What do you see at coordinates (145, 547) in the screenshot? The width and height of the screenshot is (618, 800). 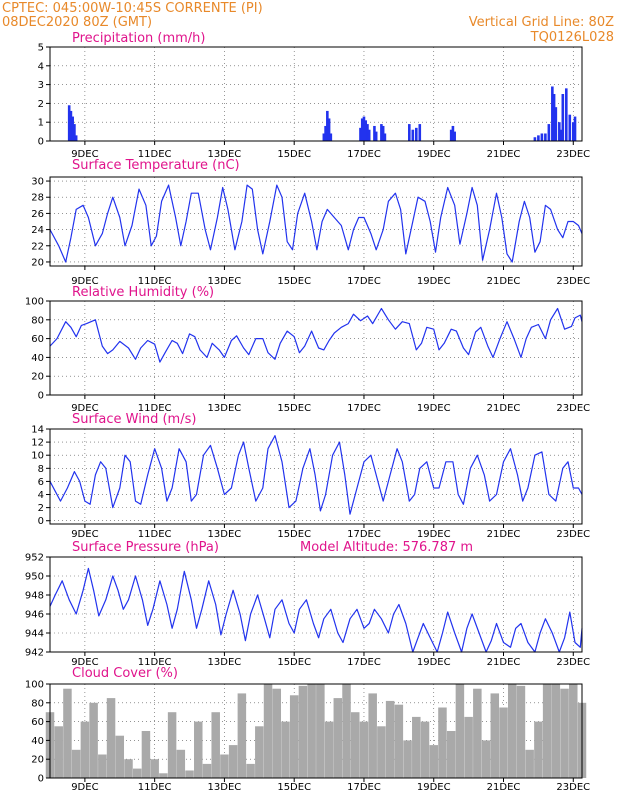 I see `pressure-title: Surface Pressure (hPa)` at bounding box center [145, 547].